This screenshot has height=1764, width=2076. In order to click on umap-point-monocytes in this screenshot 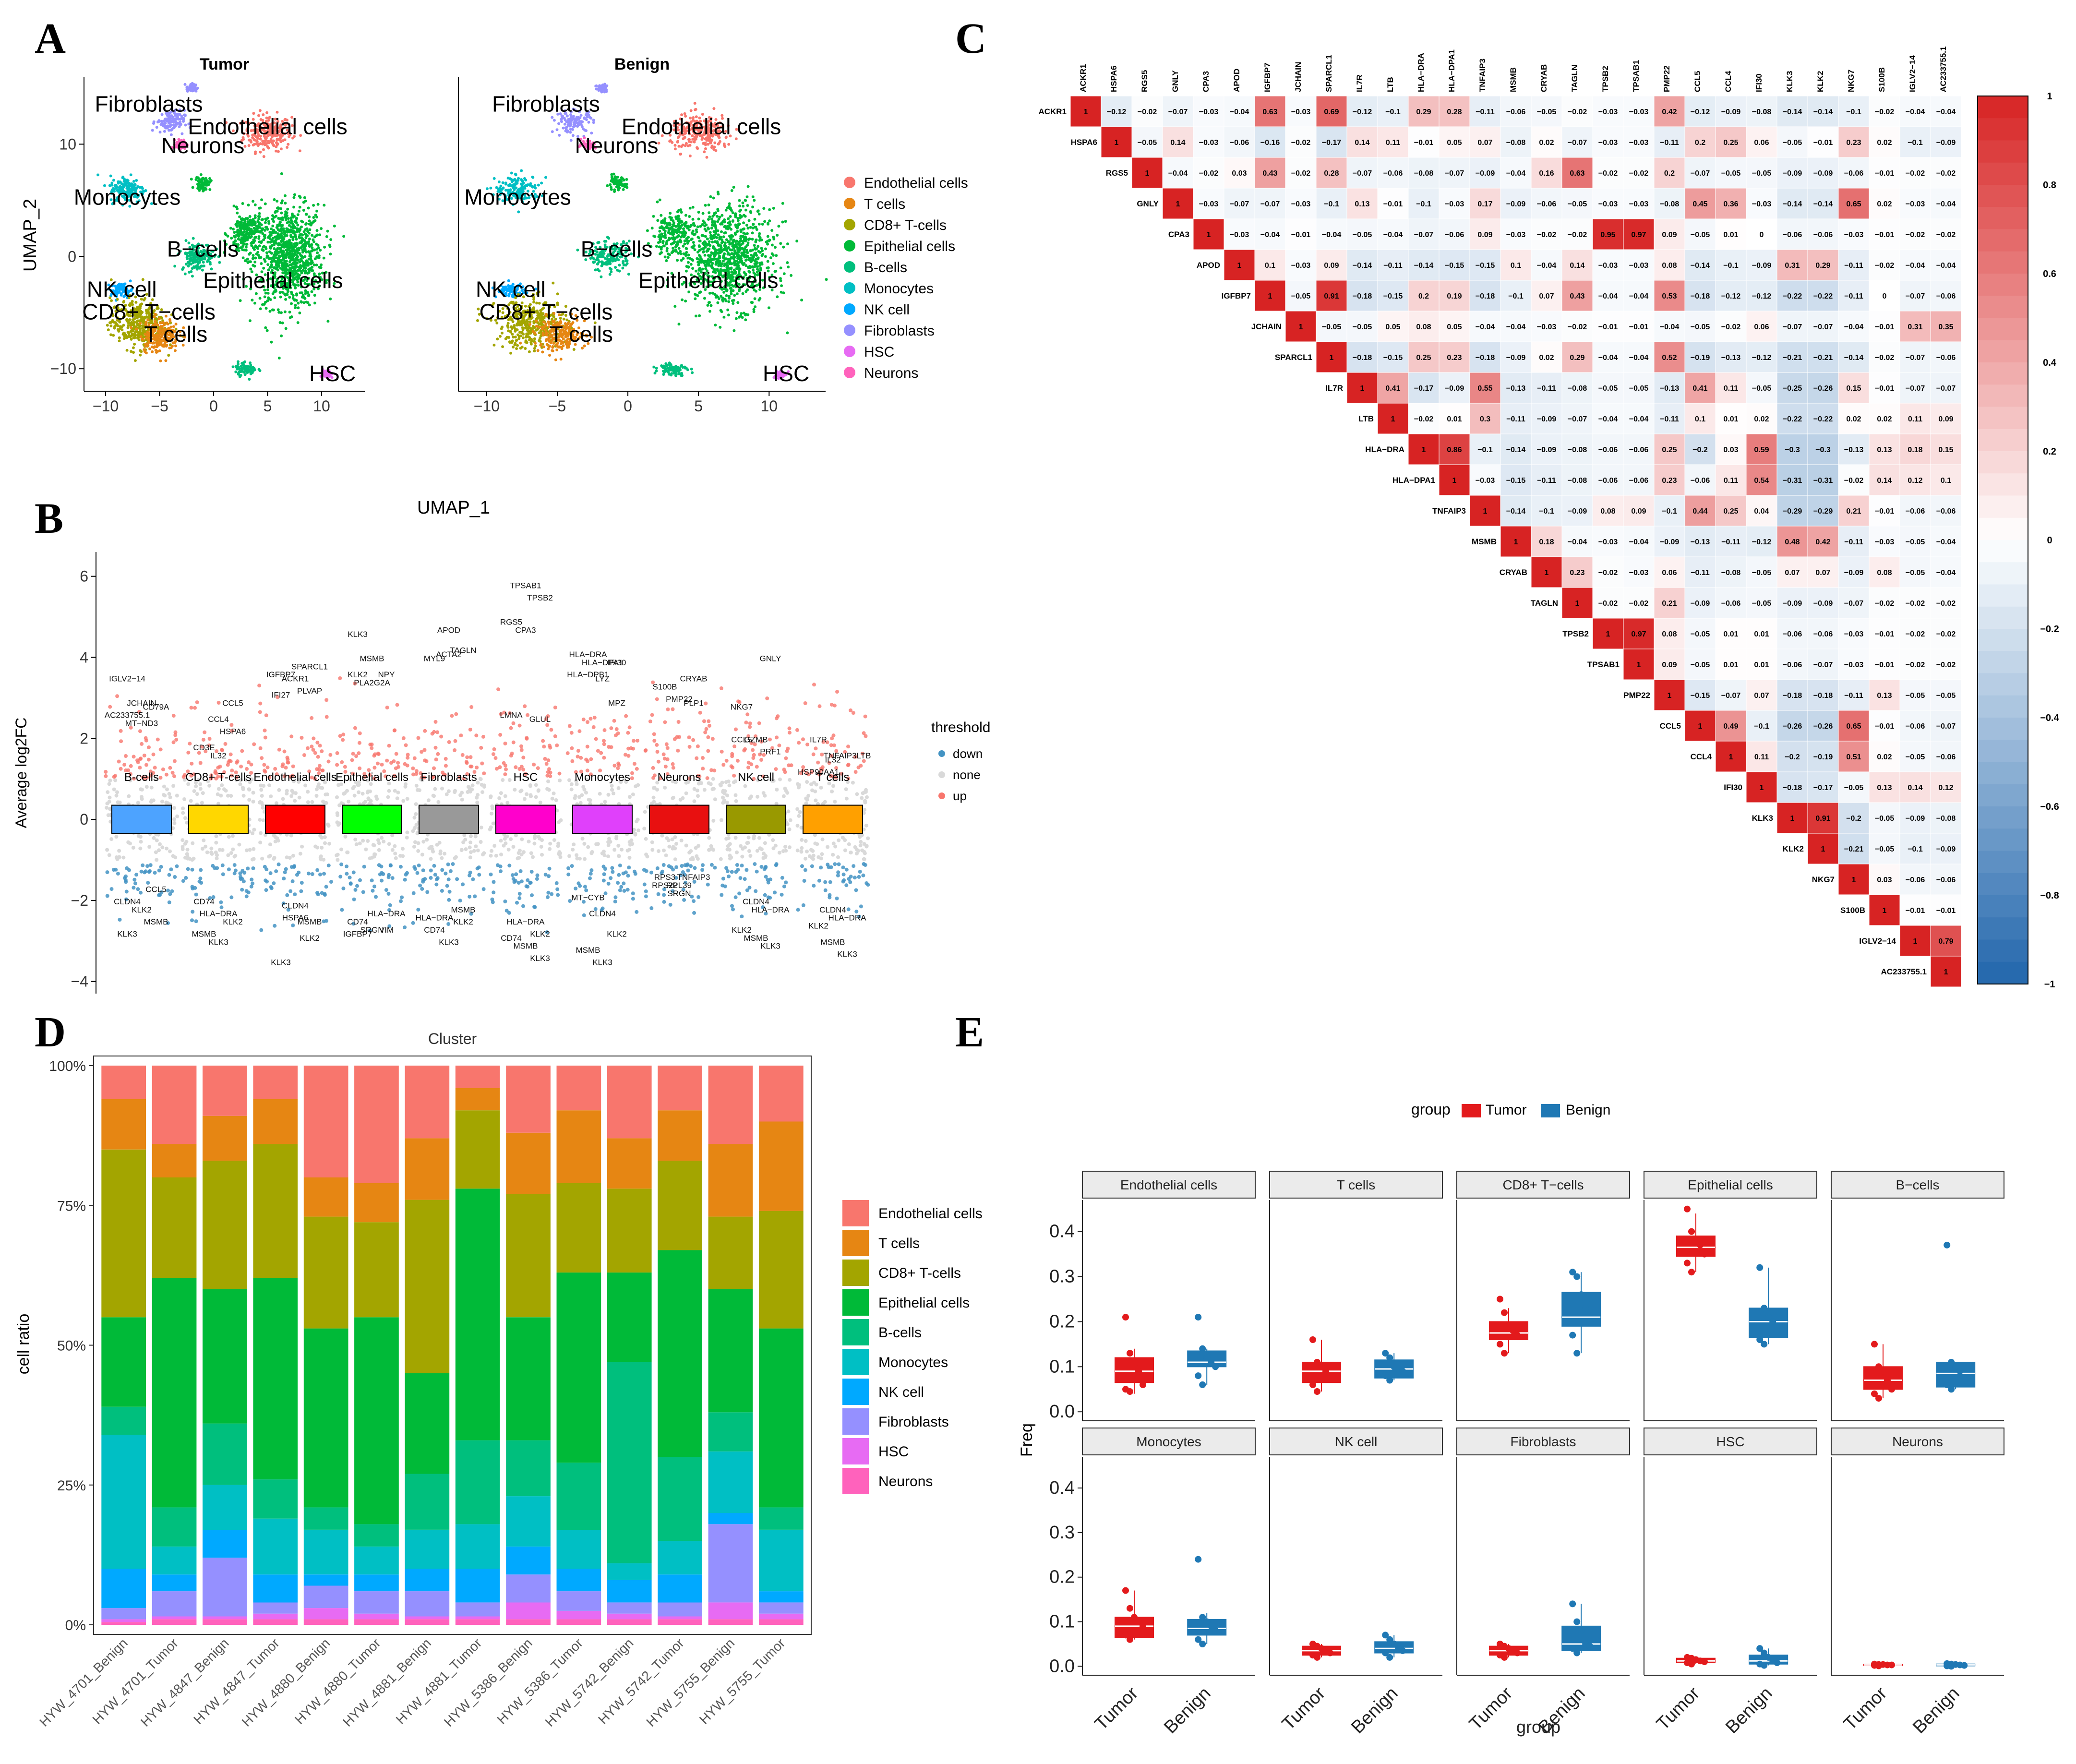, I will do `click(545, 177)`.